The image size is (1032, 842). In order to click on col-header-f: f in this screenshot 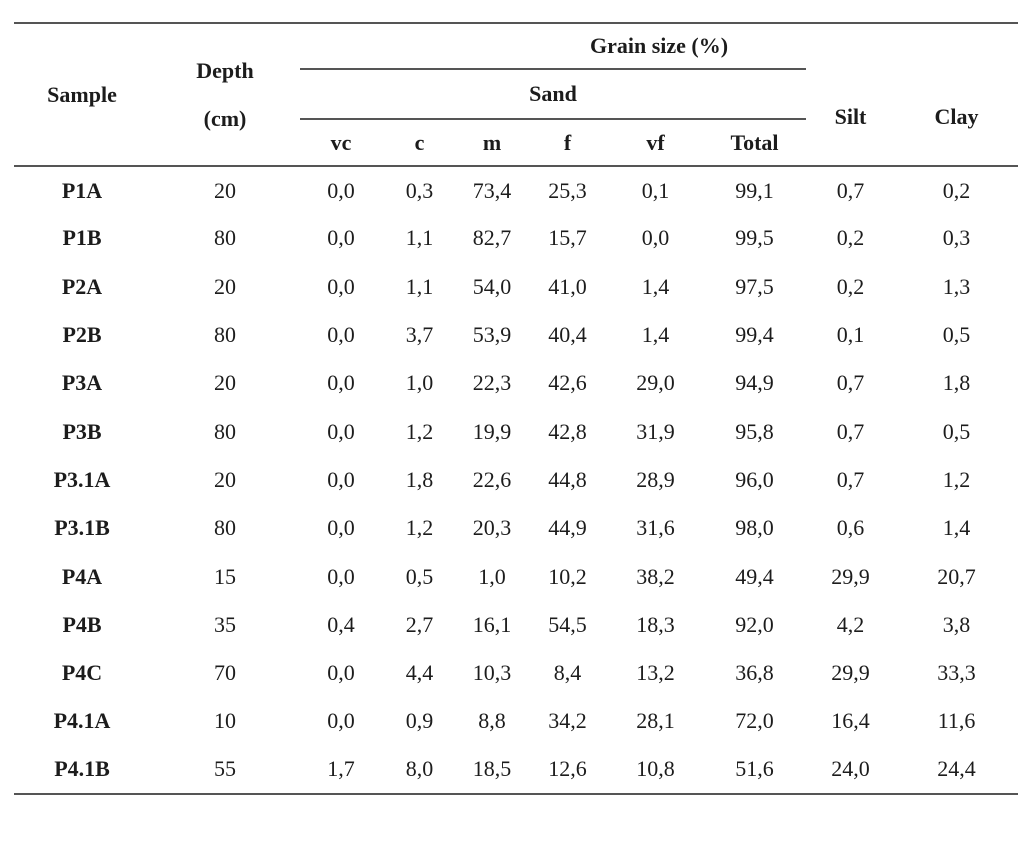, I will do `click(567, 143)`.